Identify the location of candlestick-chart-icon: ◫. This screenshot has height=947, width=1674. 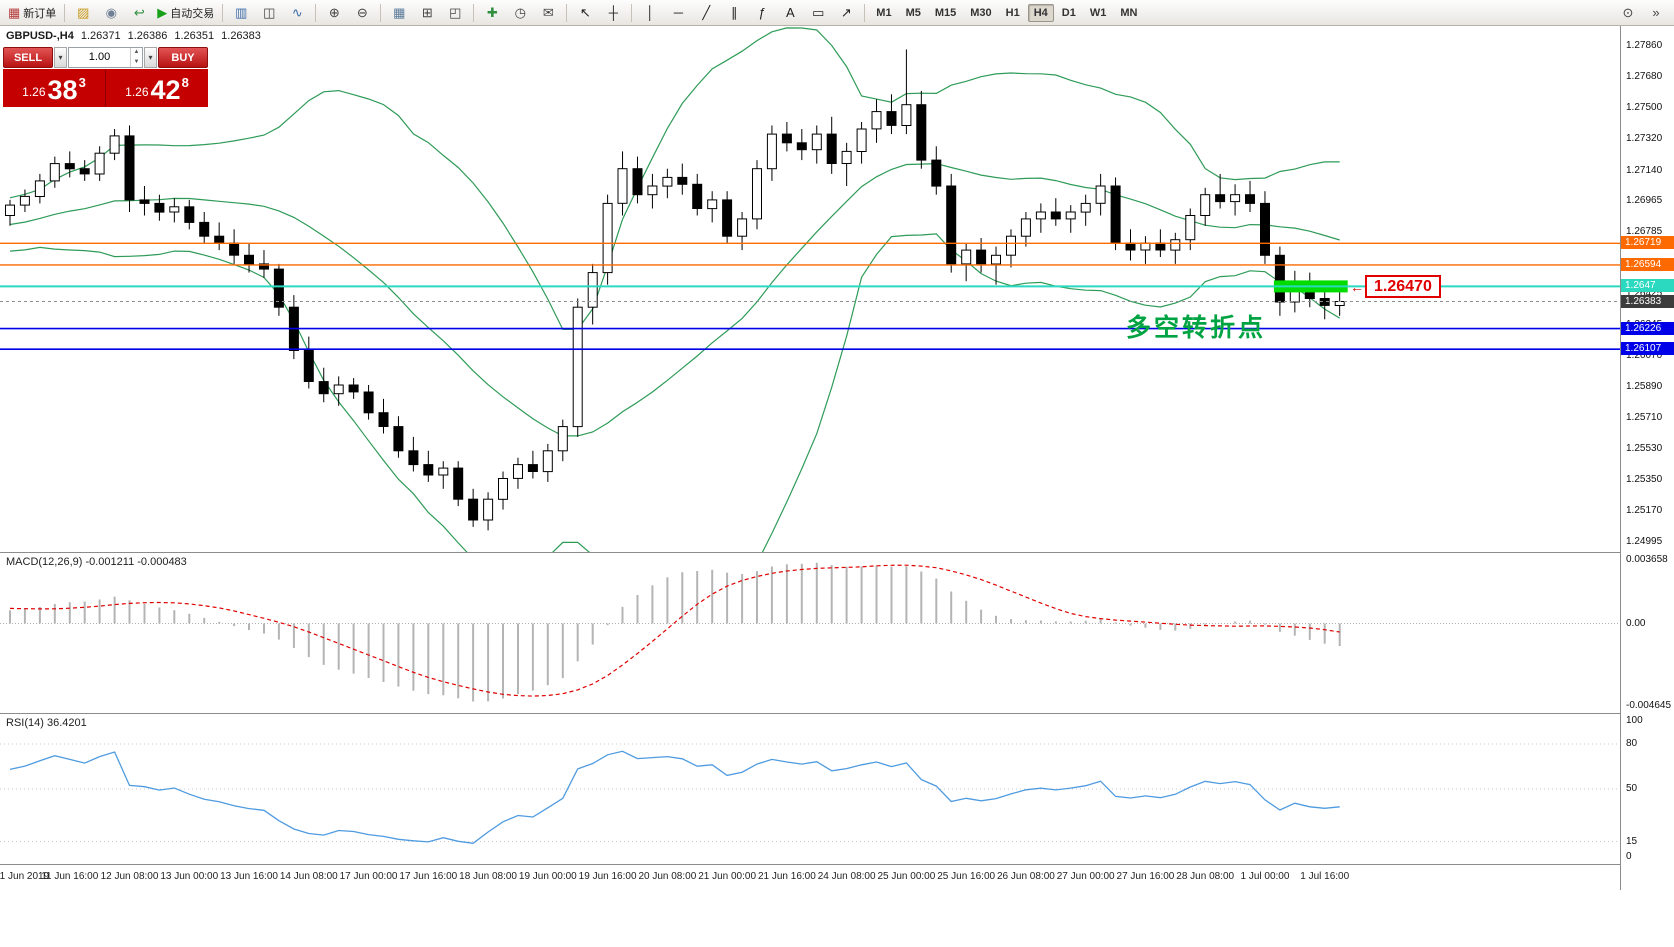
(269, 12).